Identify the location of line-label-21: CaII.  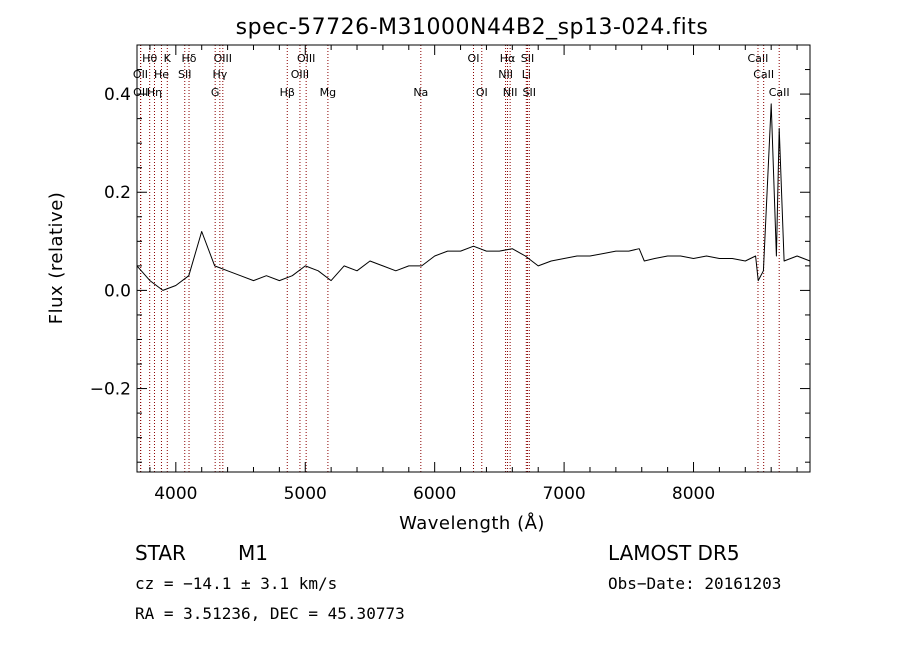
(779, 92).